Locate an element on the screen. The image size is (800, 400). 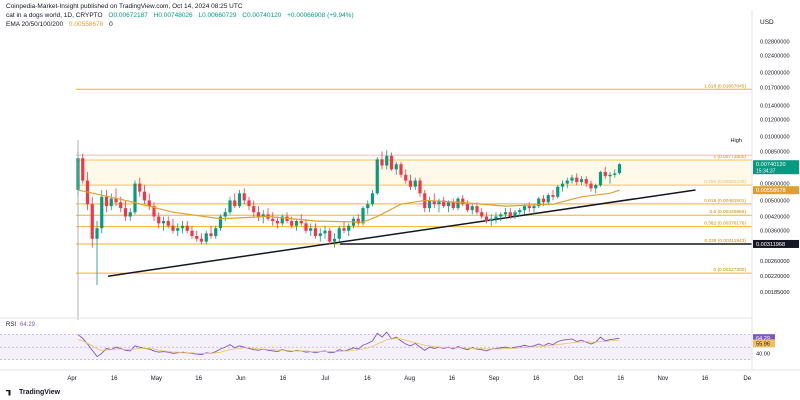
time-tick-12: Oct is located at coordinates (579, 379).